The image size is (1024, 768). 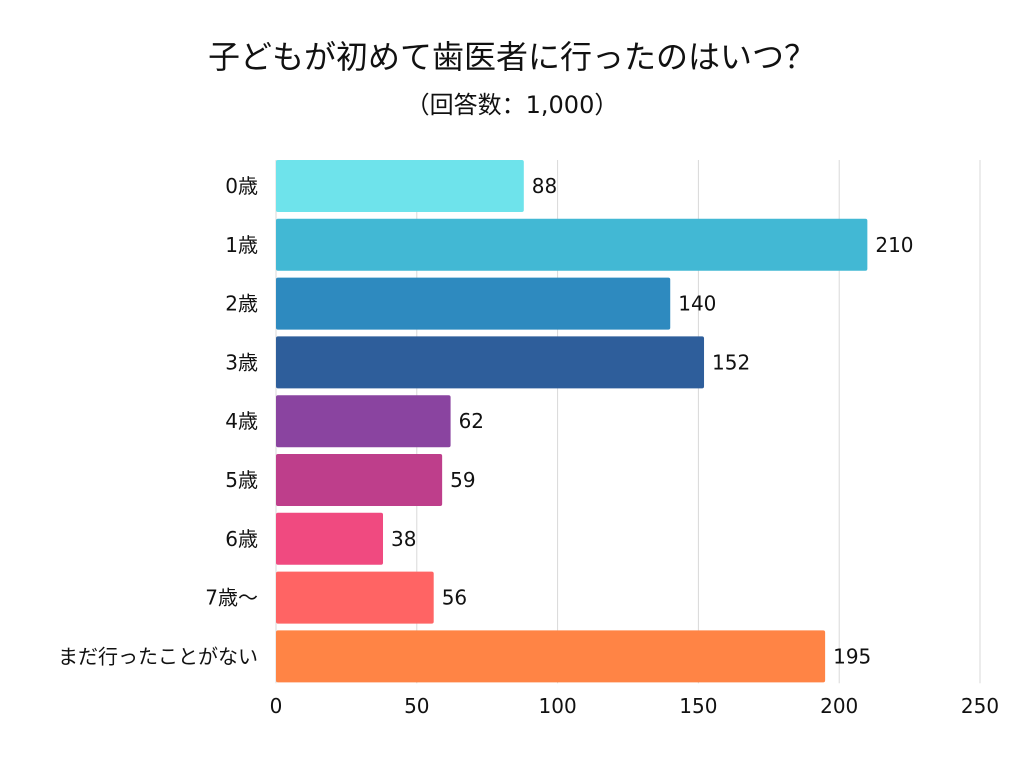 I want to click on x-tick-label-200: 200, so click(x=839, y=706).